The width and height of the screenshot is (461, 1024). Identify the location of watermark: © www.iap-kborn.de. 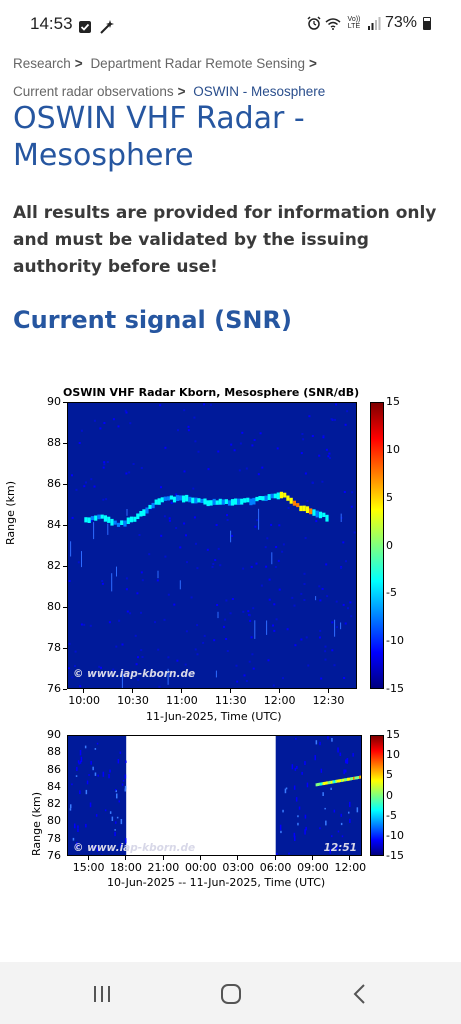
(134, 674).